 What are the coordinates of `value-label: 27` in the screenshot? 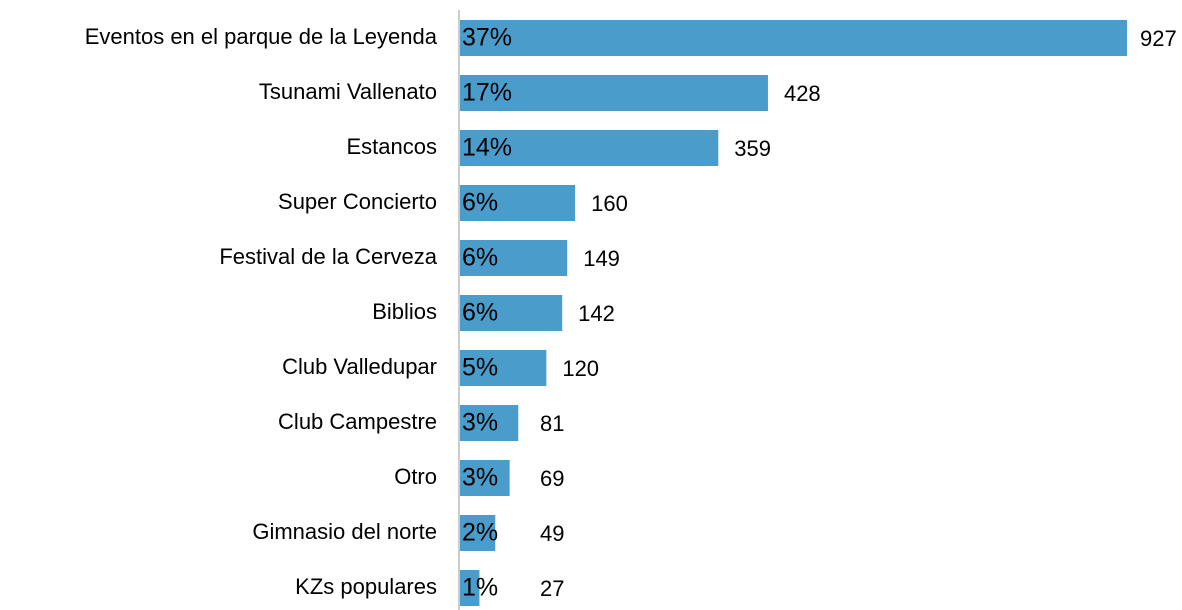 It's located at (552, 588).